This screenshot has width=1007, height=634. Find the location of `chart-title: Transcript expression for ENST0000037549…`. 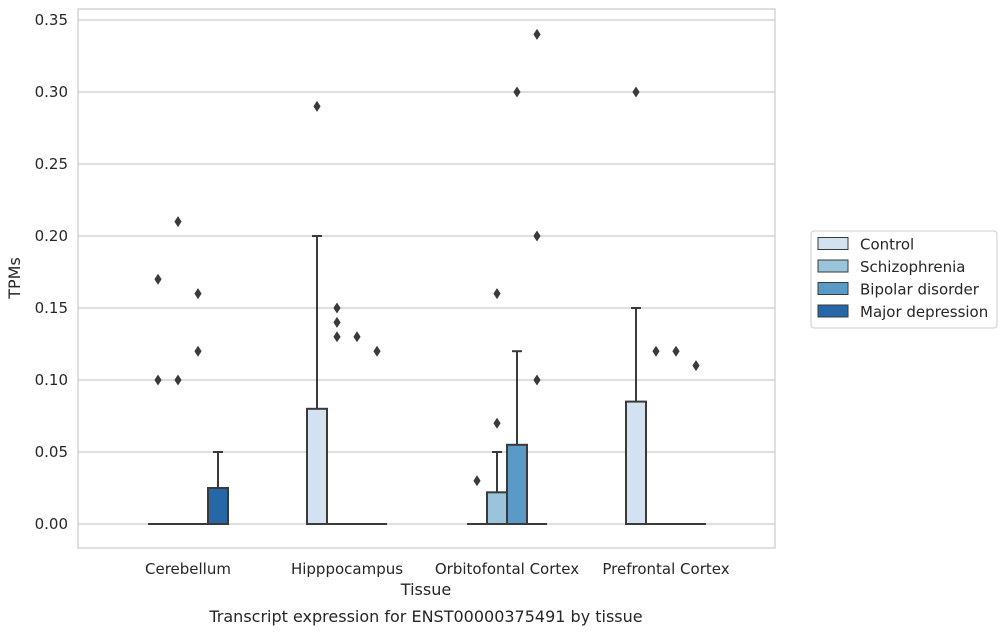

chart-title: Transcript expression for ENST0000037549… is located at coordinates (425, 616).